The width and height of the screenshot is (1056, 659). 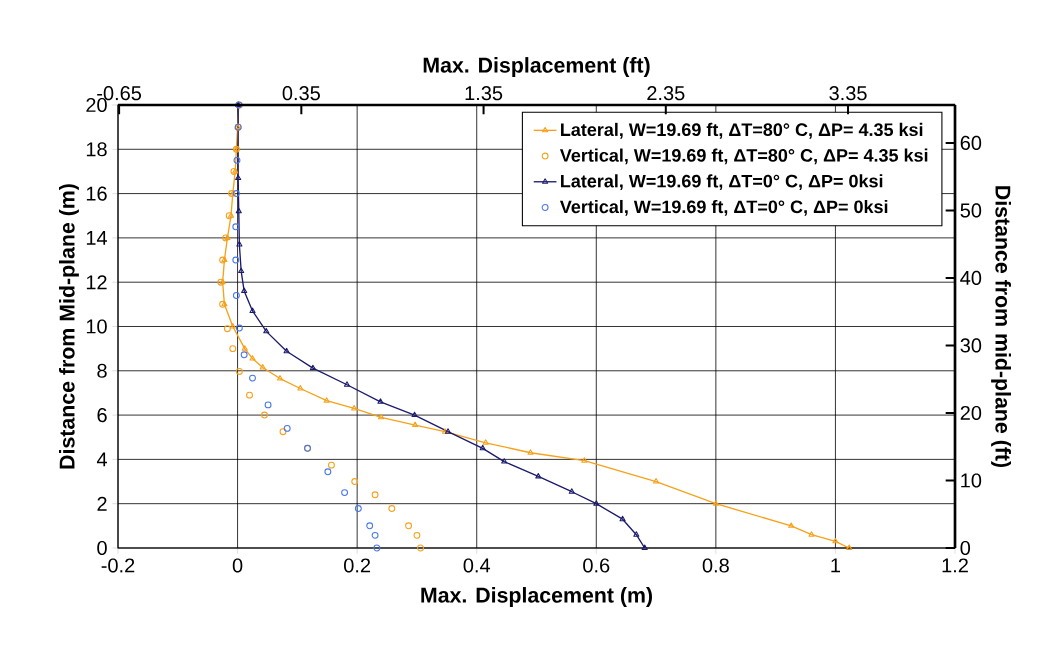 What do you see at coordinates (971, 278) in the screenshot?
I see `y2-tick-label: 40` at bounding box center [971, 278].